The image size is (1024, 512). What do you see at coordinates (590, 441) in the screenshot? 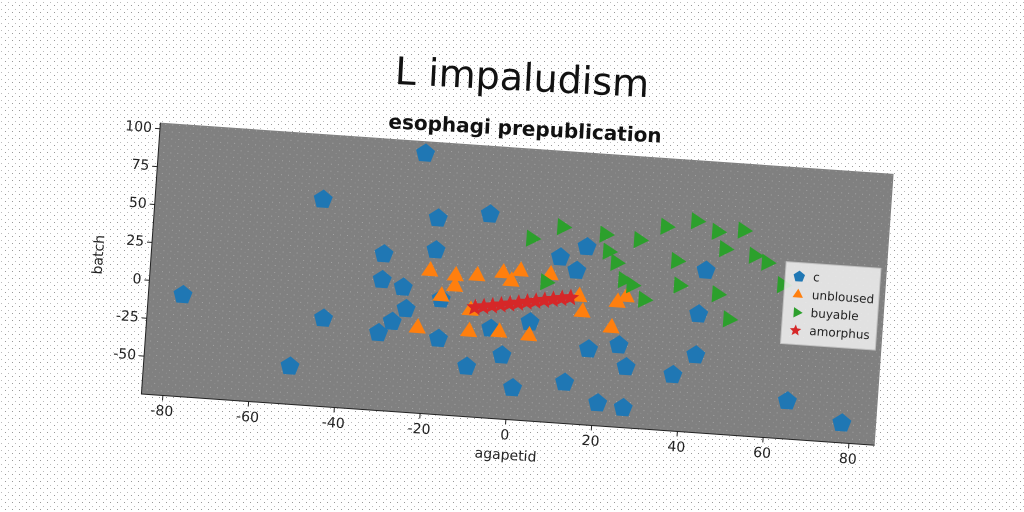
I see `x-tick-label: 20` at bounding box center [590, 441].